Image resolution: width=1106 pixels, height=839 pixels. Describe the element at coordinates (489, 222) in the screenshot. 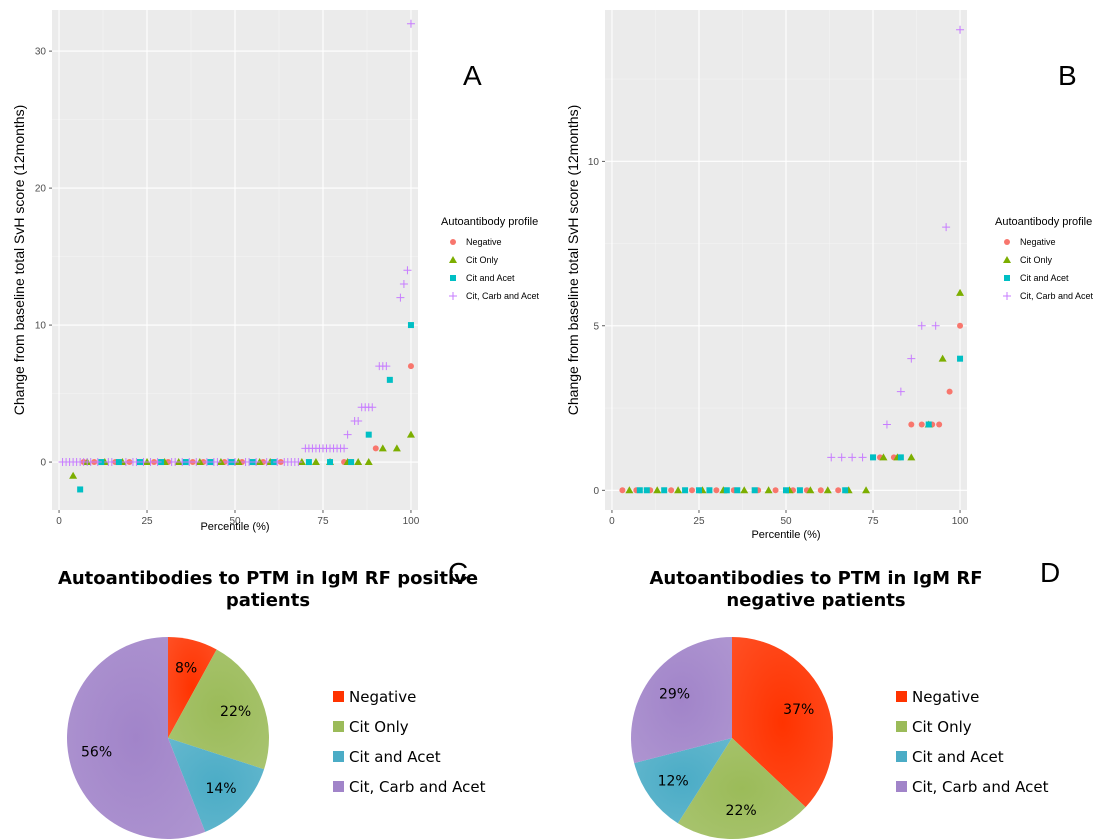

I see `plot-a-legend-title: Autoantibody profile` at that location.